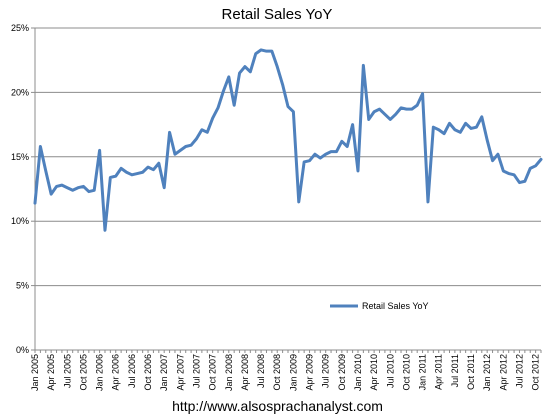  What do you see at coordinates (35, 372) in the screenshot?
I see `x-tick-label: Jan 2005` at bounding box center [35, 372].